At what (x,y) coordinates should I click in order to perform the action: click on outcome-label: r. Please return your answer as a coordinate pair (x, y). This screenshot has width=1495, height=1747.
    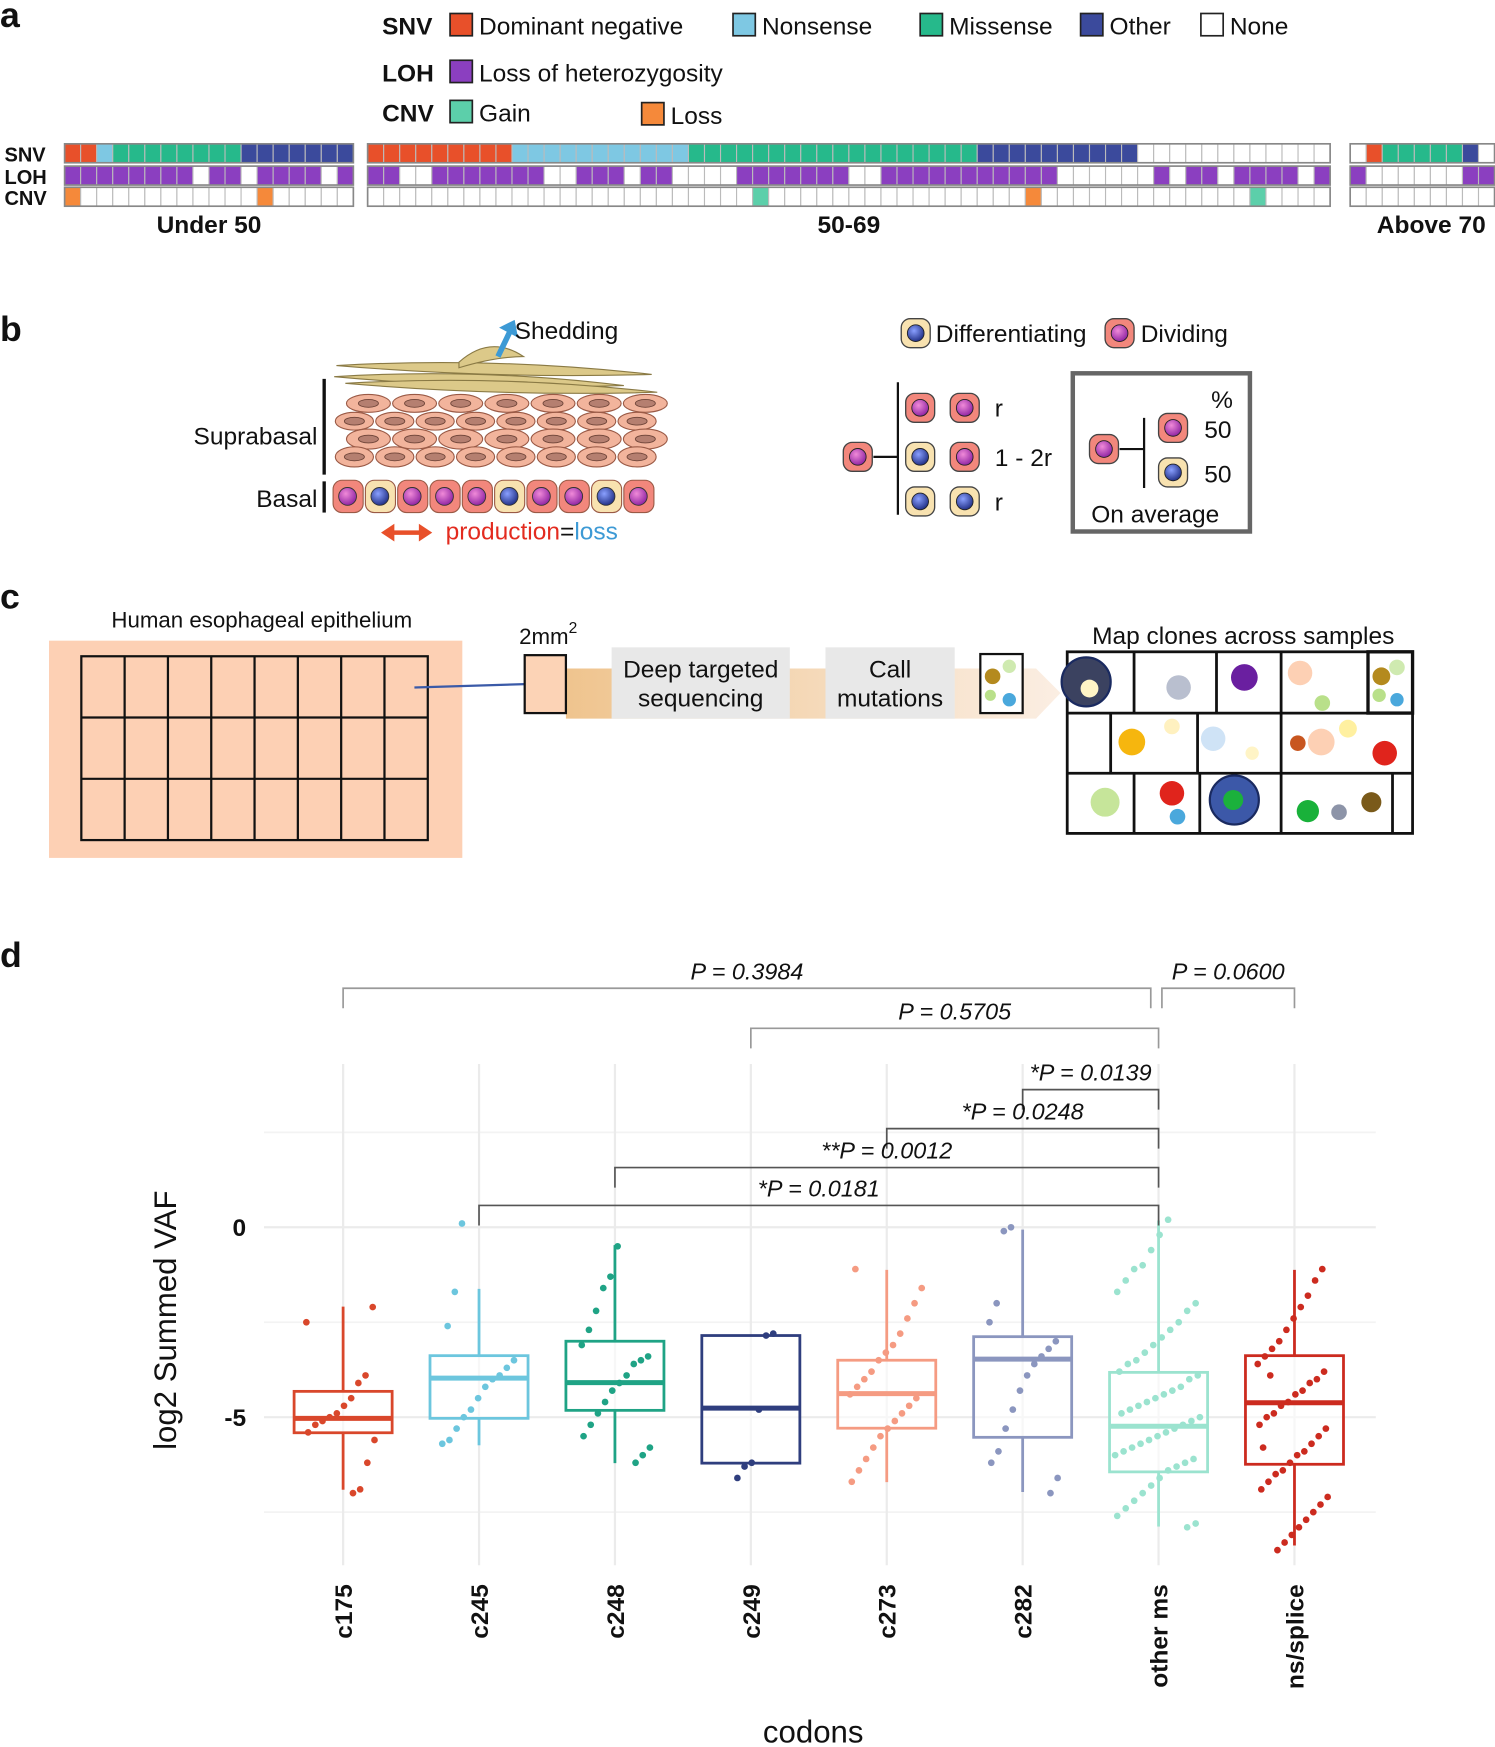
    Looking at the image, I should click on (999, 502).